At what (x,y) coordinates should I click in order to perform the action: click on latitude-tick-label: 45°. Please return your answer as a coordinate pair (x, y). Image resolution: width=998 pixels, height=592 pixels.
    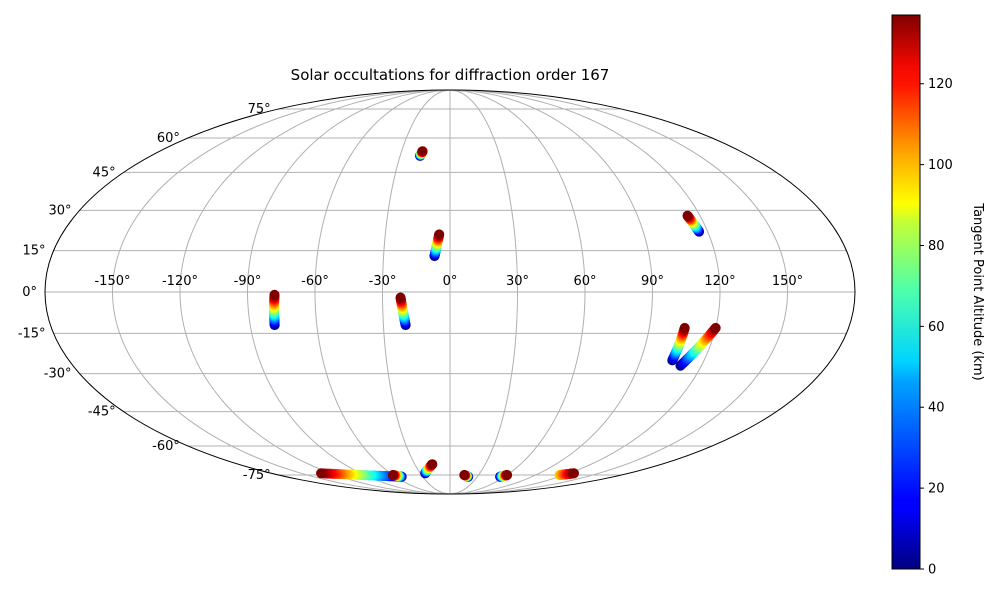
    Looking at the image, I should click on (104, 172).